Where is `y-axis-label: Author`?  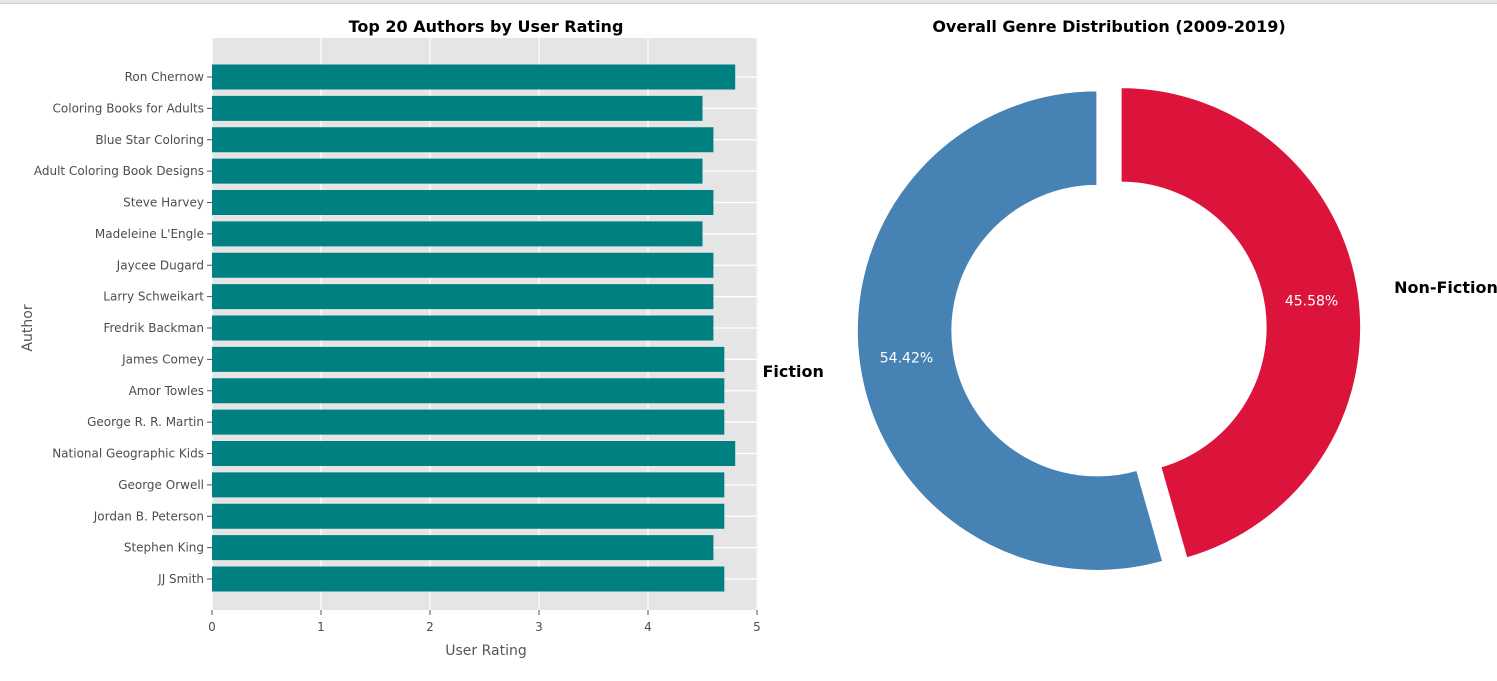 y-axis-label: Author is located at coordinates (28, 327).